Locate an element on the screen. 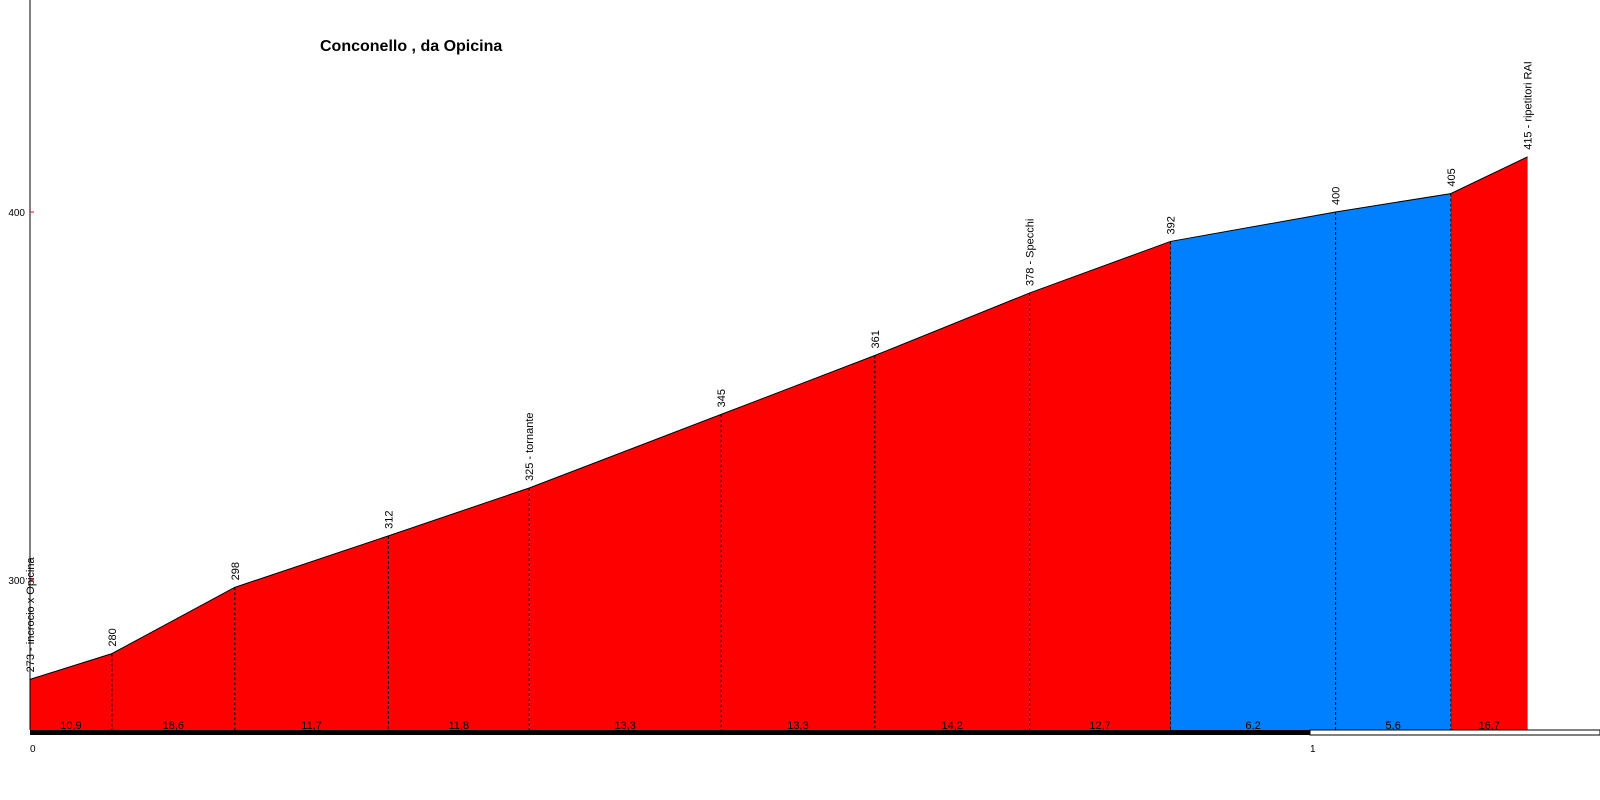  point-label-1: 280 is located at coordinates (113, 637).